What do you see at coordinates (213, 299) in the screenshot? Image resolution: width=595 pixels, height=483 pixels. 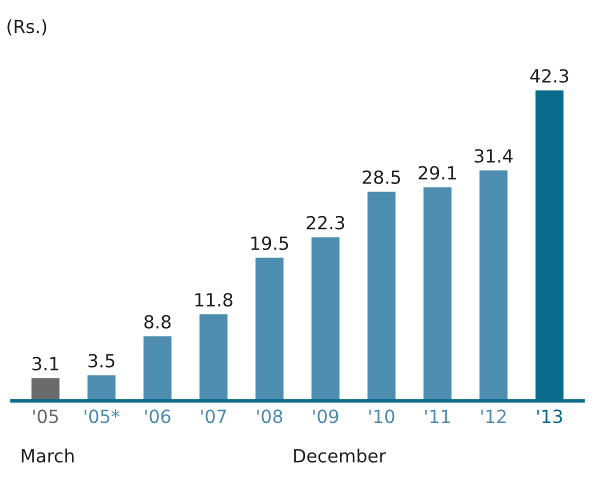 I see `data-label: 11.8` at bounding box center [213, 299].